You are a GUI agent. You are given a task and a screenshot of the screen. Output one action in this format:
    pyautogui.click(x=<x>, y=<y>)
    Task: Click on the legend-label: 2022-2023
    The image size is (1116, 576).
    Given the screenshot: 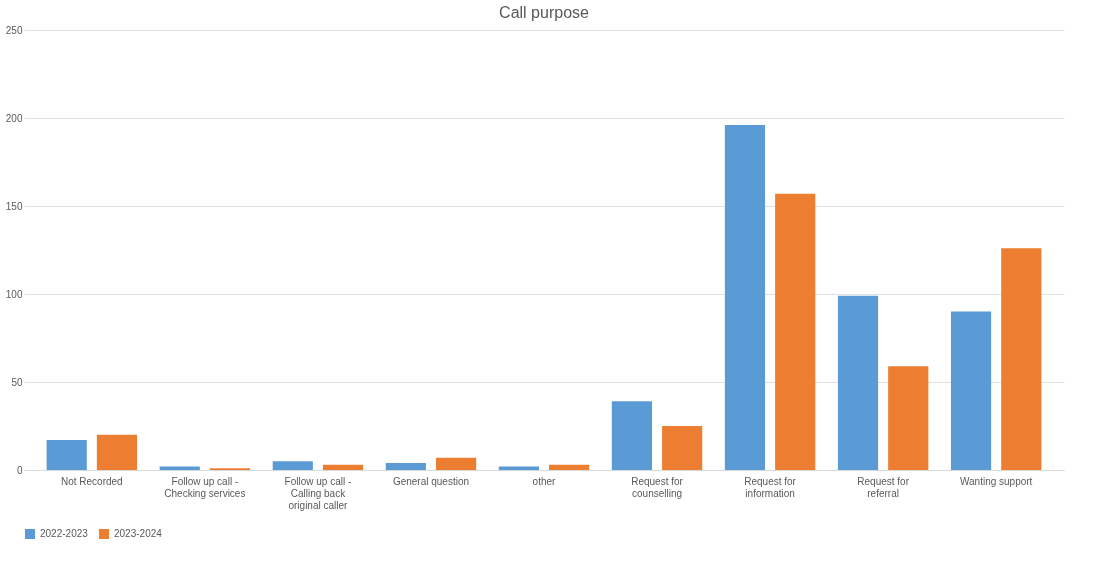 What is the action you would take?
    pyautogui.click(x=64, y=533)
    